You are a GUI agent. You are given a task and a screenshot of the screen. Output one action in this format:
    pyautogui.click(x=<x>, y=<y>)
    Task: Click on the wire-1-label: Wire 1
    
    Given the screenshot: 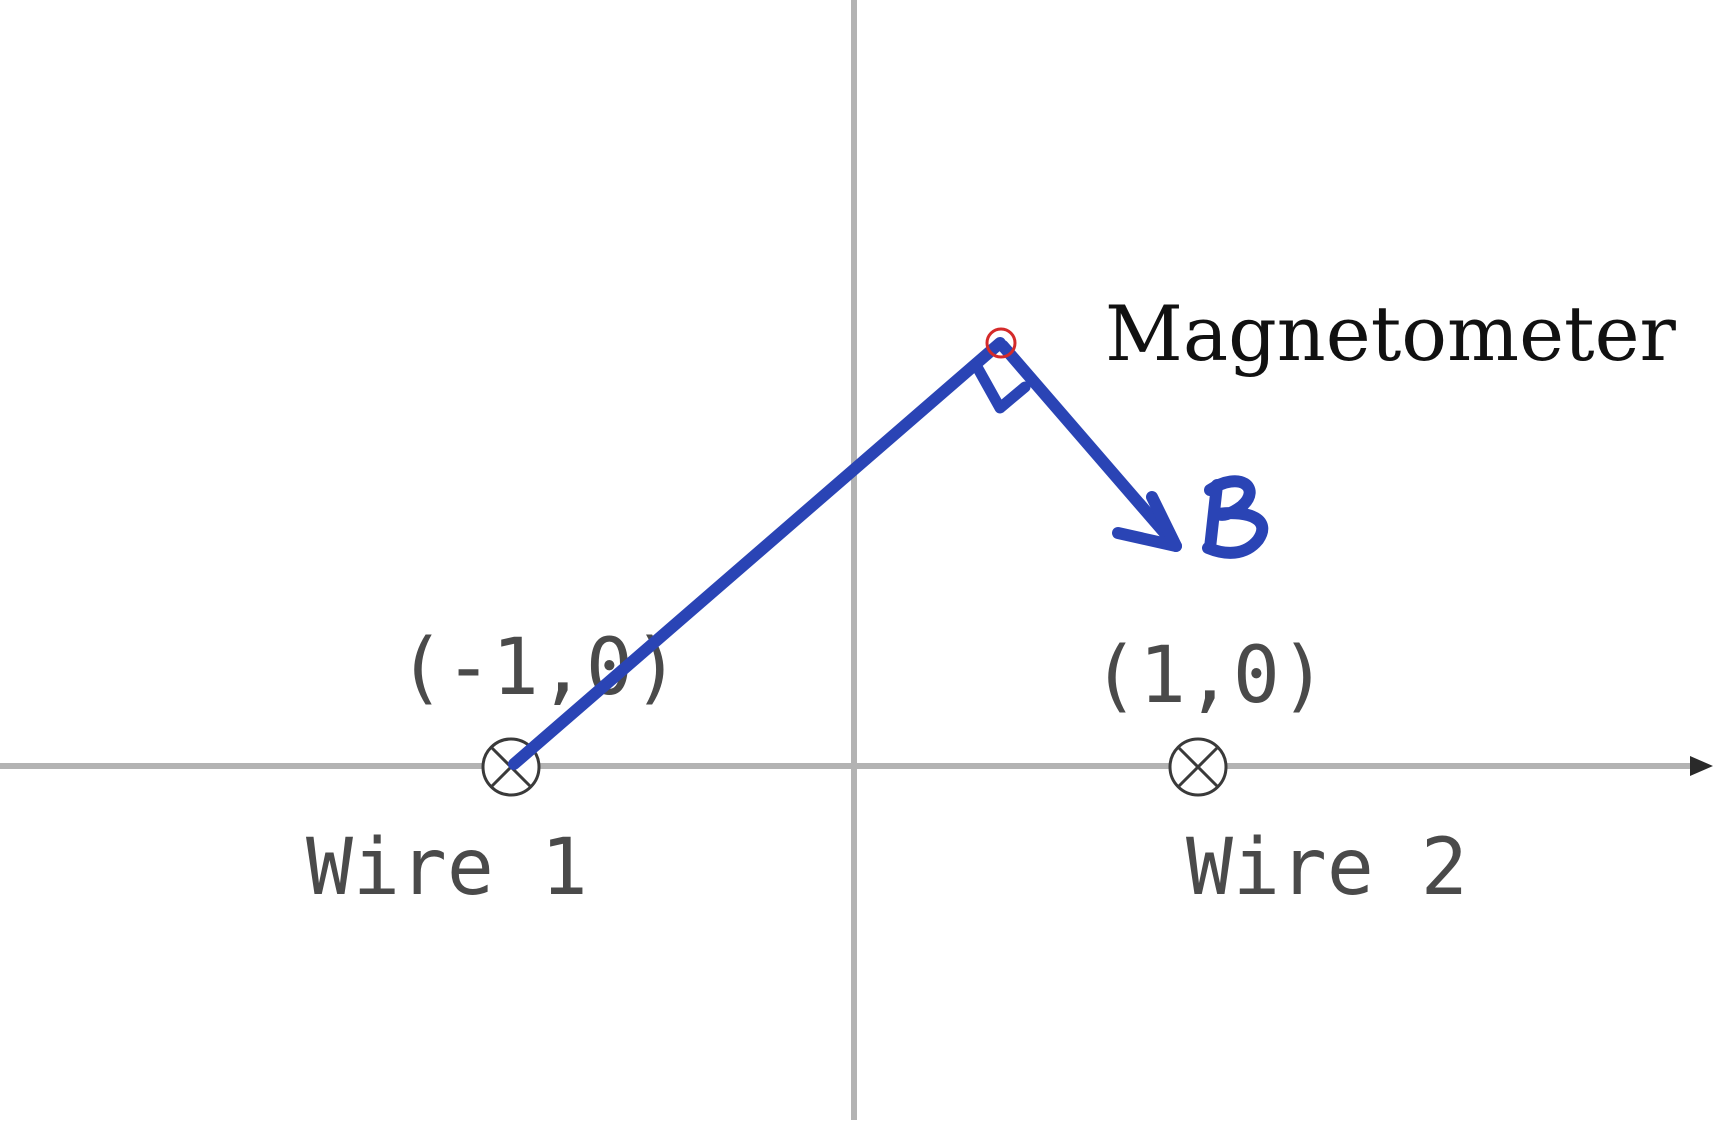 What is the action you would take?
    pyautogui.click(x=447, y=868)
    